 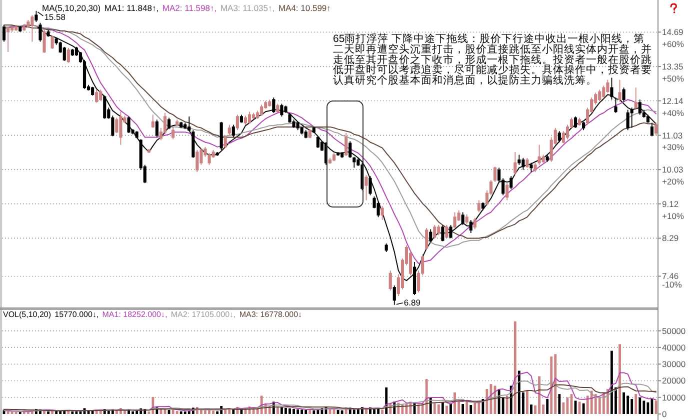 I want to click on y2-tick-label: +40%, so click(x=673, y=113).